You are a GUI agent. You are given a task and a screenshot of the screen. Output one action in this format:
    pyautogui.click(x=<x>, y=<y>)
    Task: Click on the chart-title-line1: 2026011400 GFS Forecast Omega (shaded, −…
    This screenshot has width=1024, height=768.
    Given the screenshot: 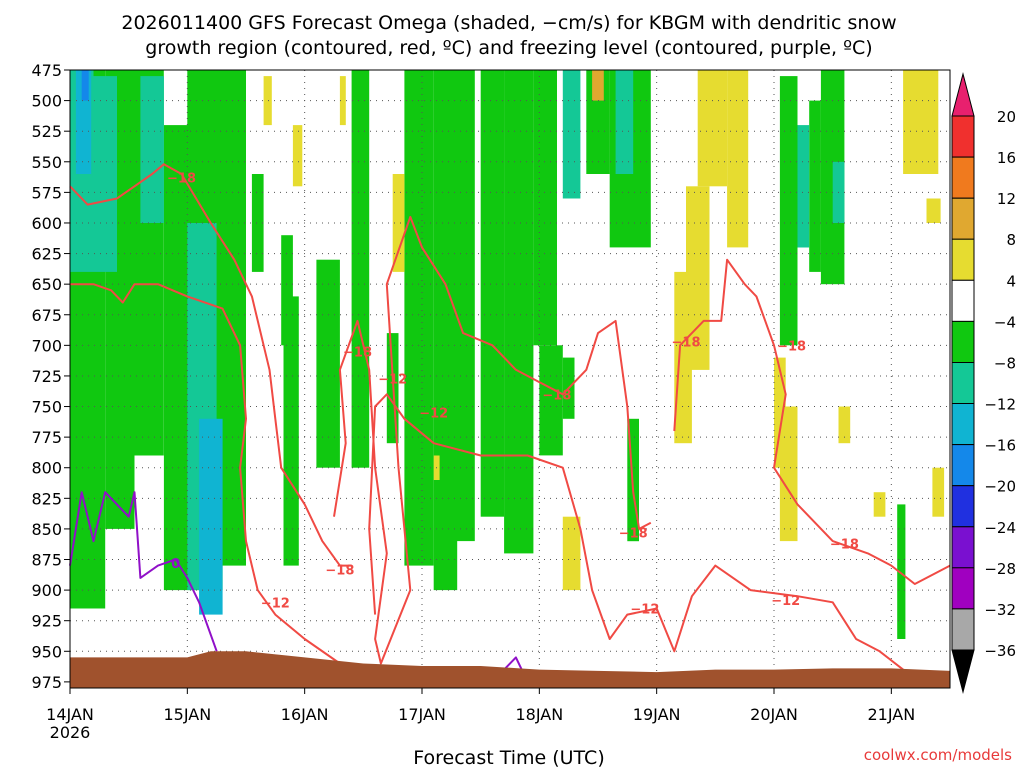 What is the action you would take?
    pyautogui.click(x=508, y=23)
    